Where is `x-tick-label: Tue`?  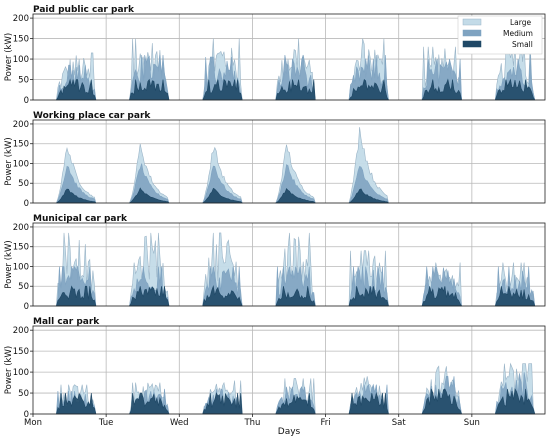 x-tick-label: Tue is located at coordinates (106, 423).